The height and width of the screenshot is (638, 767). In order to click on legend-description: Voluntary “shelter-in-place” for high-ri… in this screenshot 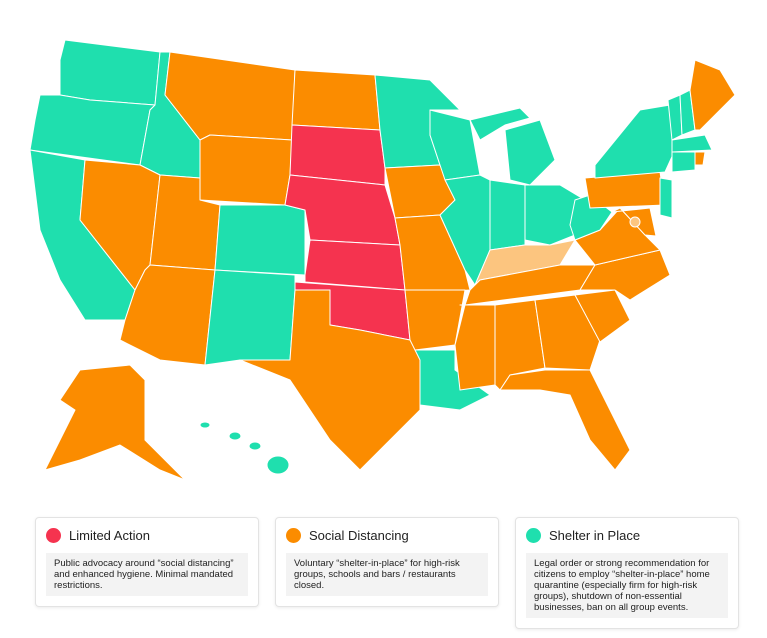, I will do `click(387, 574)`.